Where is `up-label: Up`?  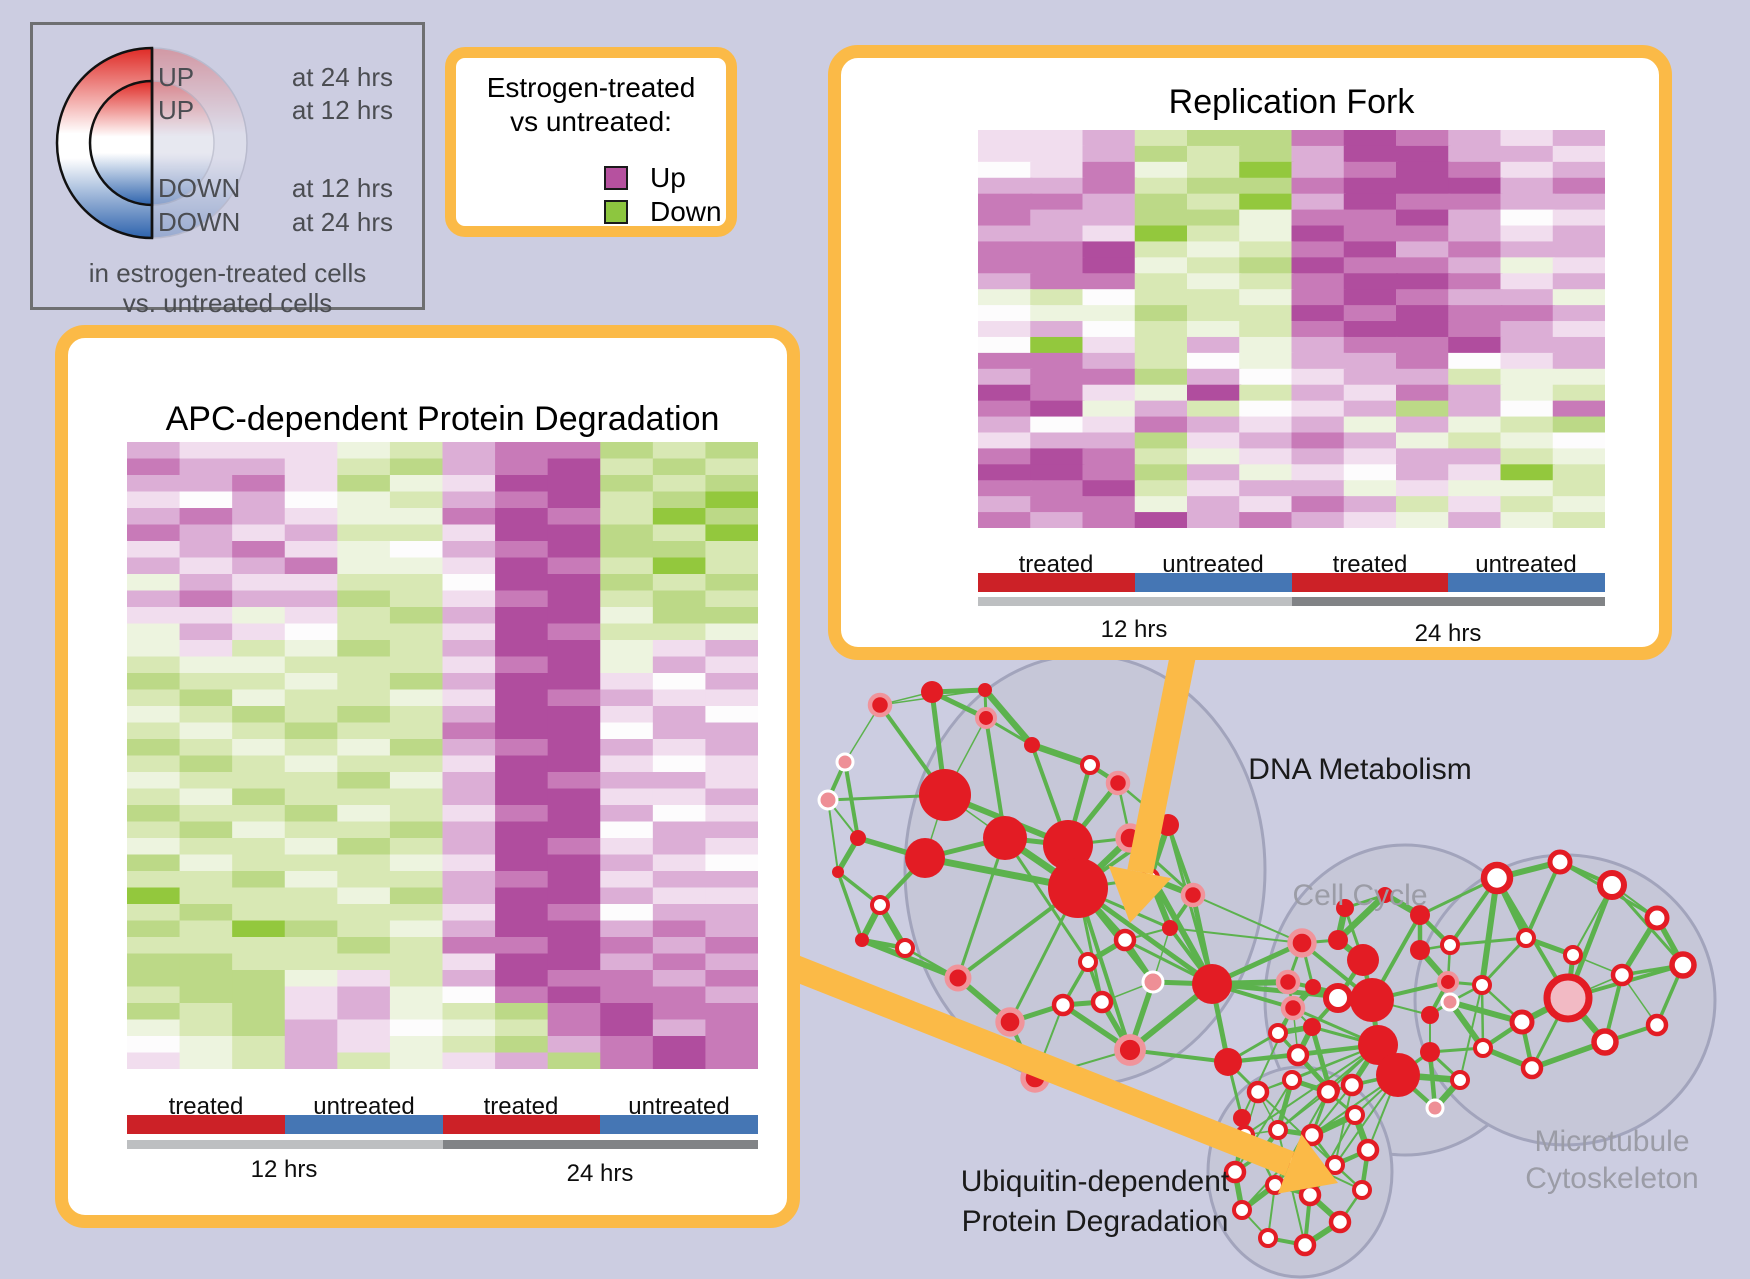 up-label: Up is located at coordinates (668, 177).